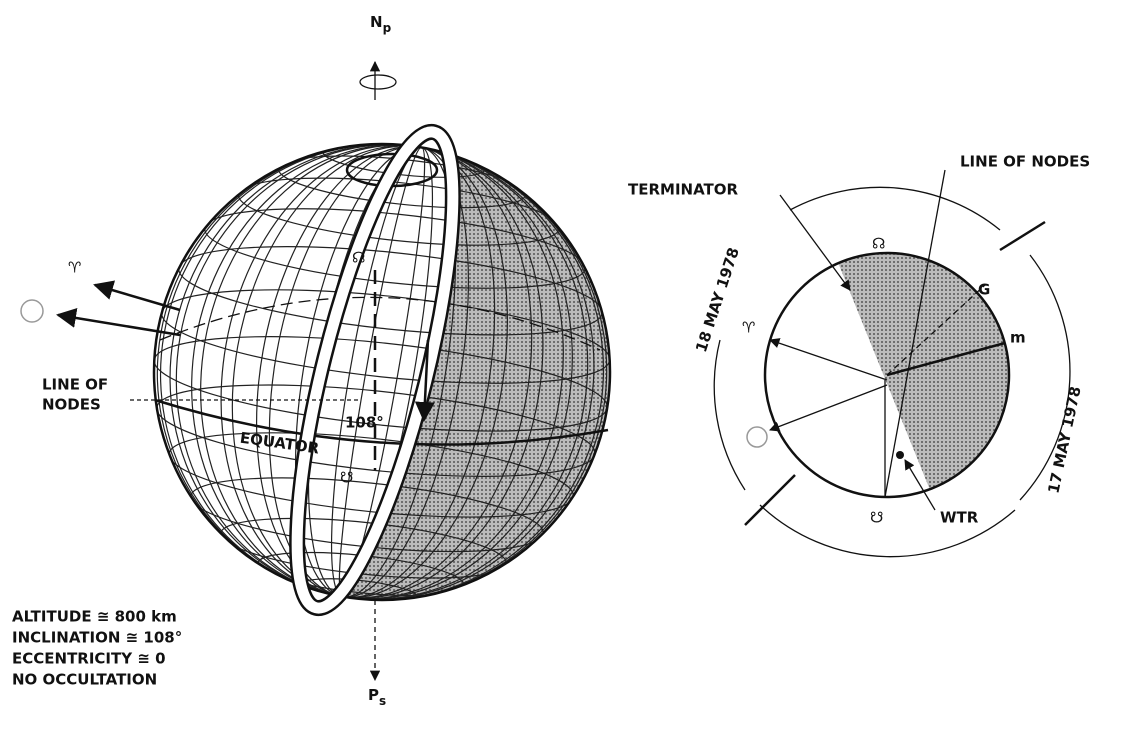  I want to click on label: N, so click(376, 22).